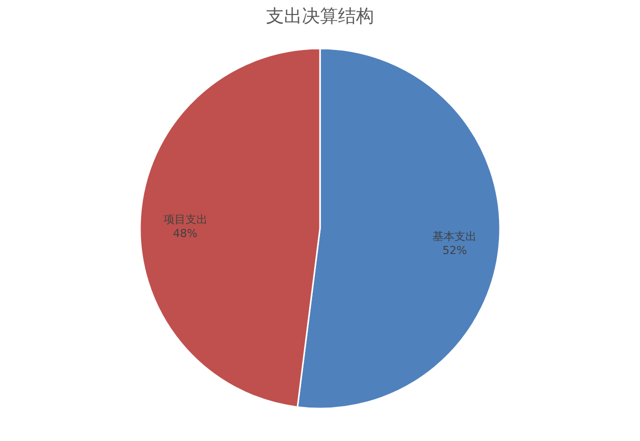 The width and height of the screenshot is (640, 441). What do you see at coordinates (320, 16) in the screenshot?
I see `chart-title: 支出决算结构` at bounding box center [320, 16].